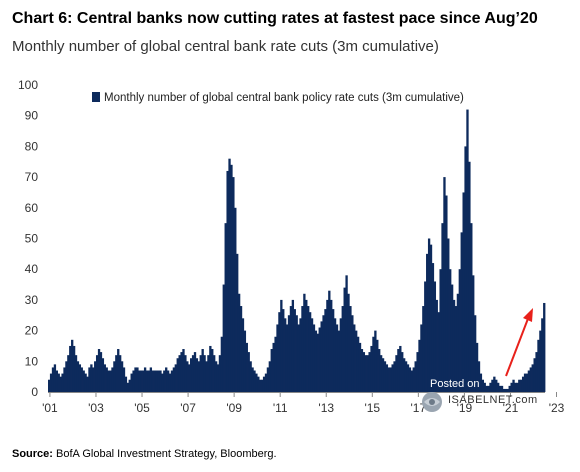 Image resolution: width=580 pixels, height=472 pixels. What do you see at coordinates (34, 392) in the screenshot?
I see `y-tick-label: 0` at bounding box center [34, 392].